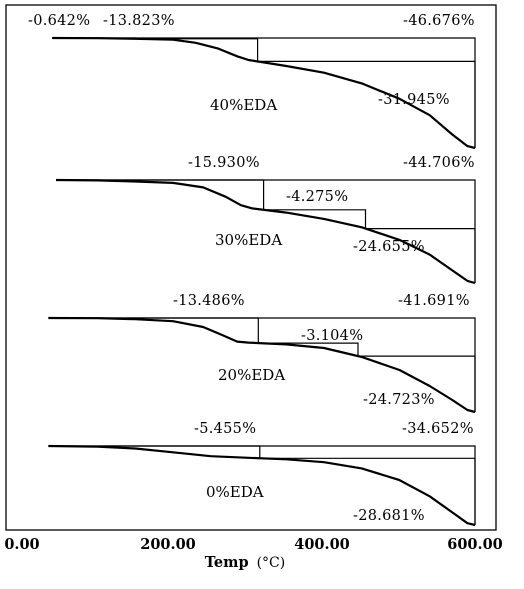 Image resolution: width=524 pixels, height=589 pixels. Describe the element at coordinates (271, 563) in the screenshot. I see `x-axis-unit: (°C)` at that location.